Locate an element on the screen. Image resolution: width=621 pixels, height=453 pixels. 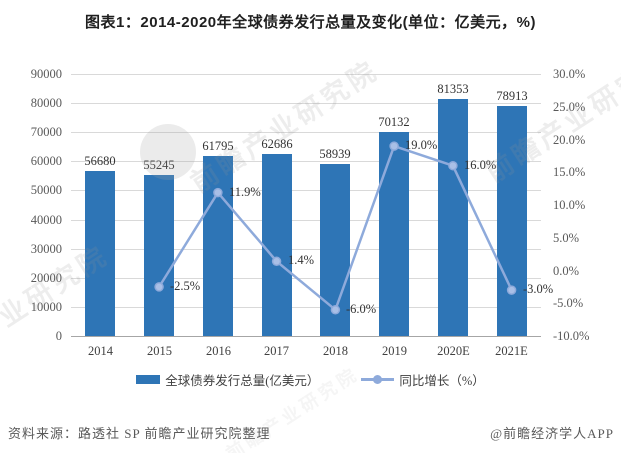
y-axis-tick-right: 10.0% is located at coordinates (569, 205).